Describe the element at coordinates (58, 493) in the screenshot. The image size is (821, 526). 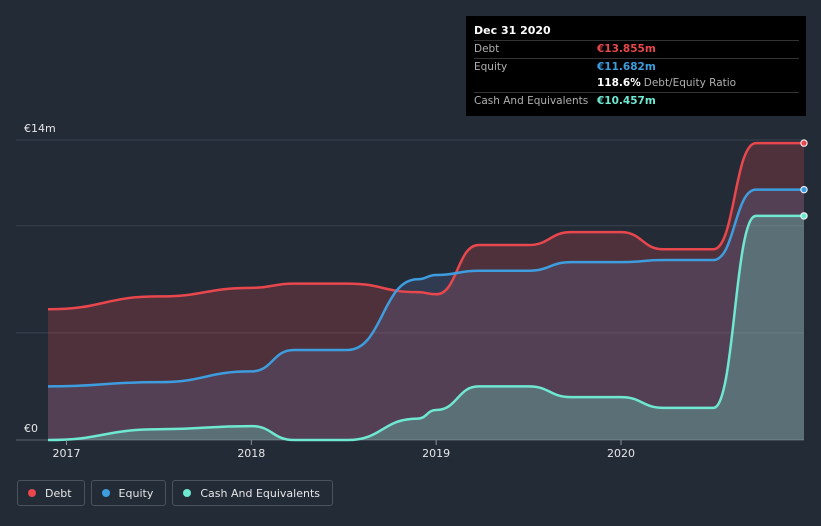
I see `legend-label-debt: Debt` at that location.